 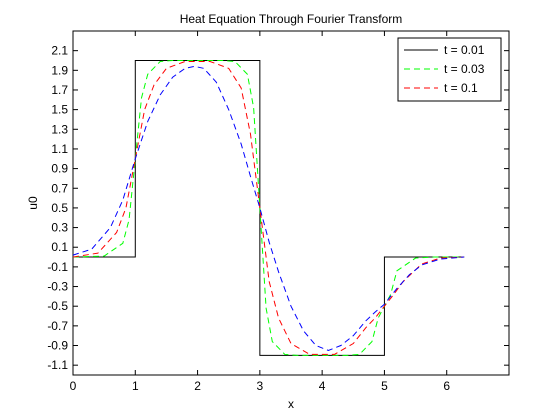 I want to click on x-tick-label: 3, so click(x=260, y=386).